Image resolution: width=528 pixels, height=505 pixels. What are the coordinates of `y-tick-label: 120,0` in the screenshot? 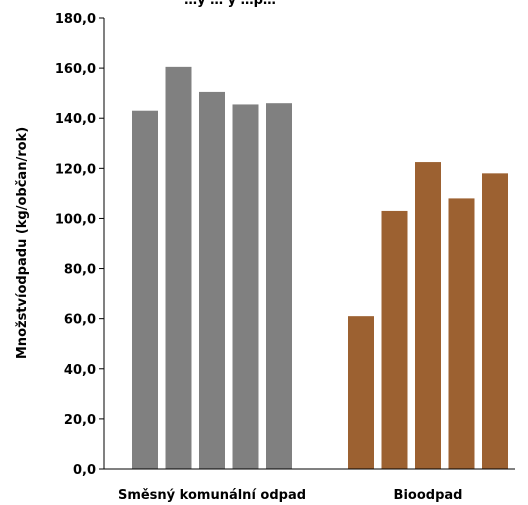 It's located at (75, 169).